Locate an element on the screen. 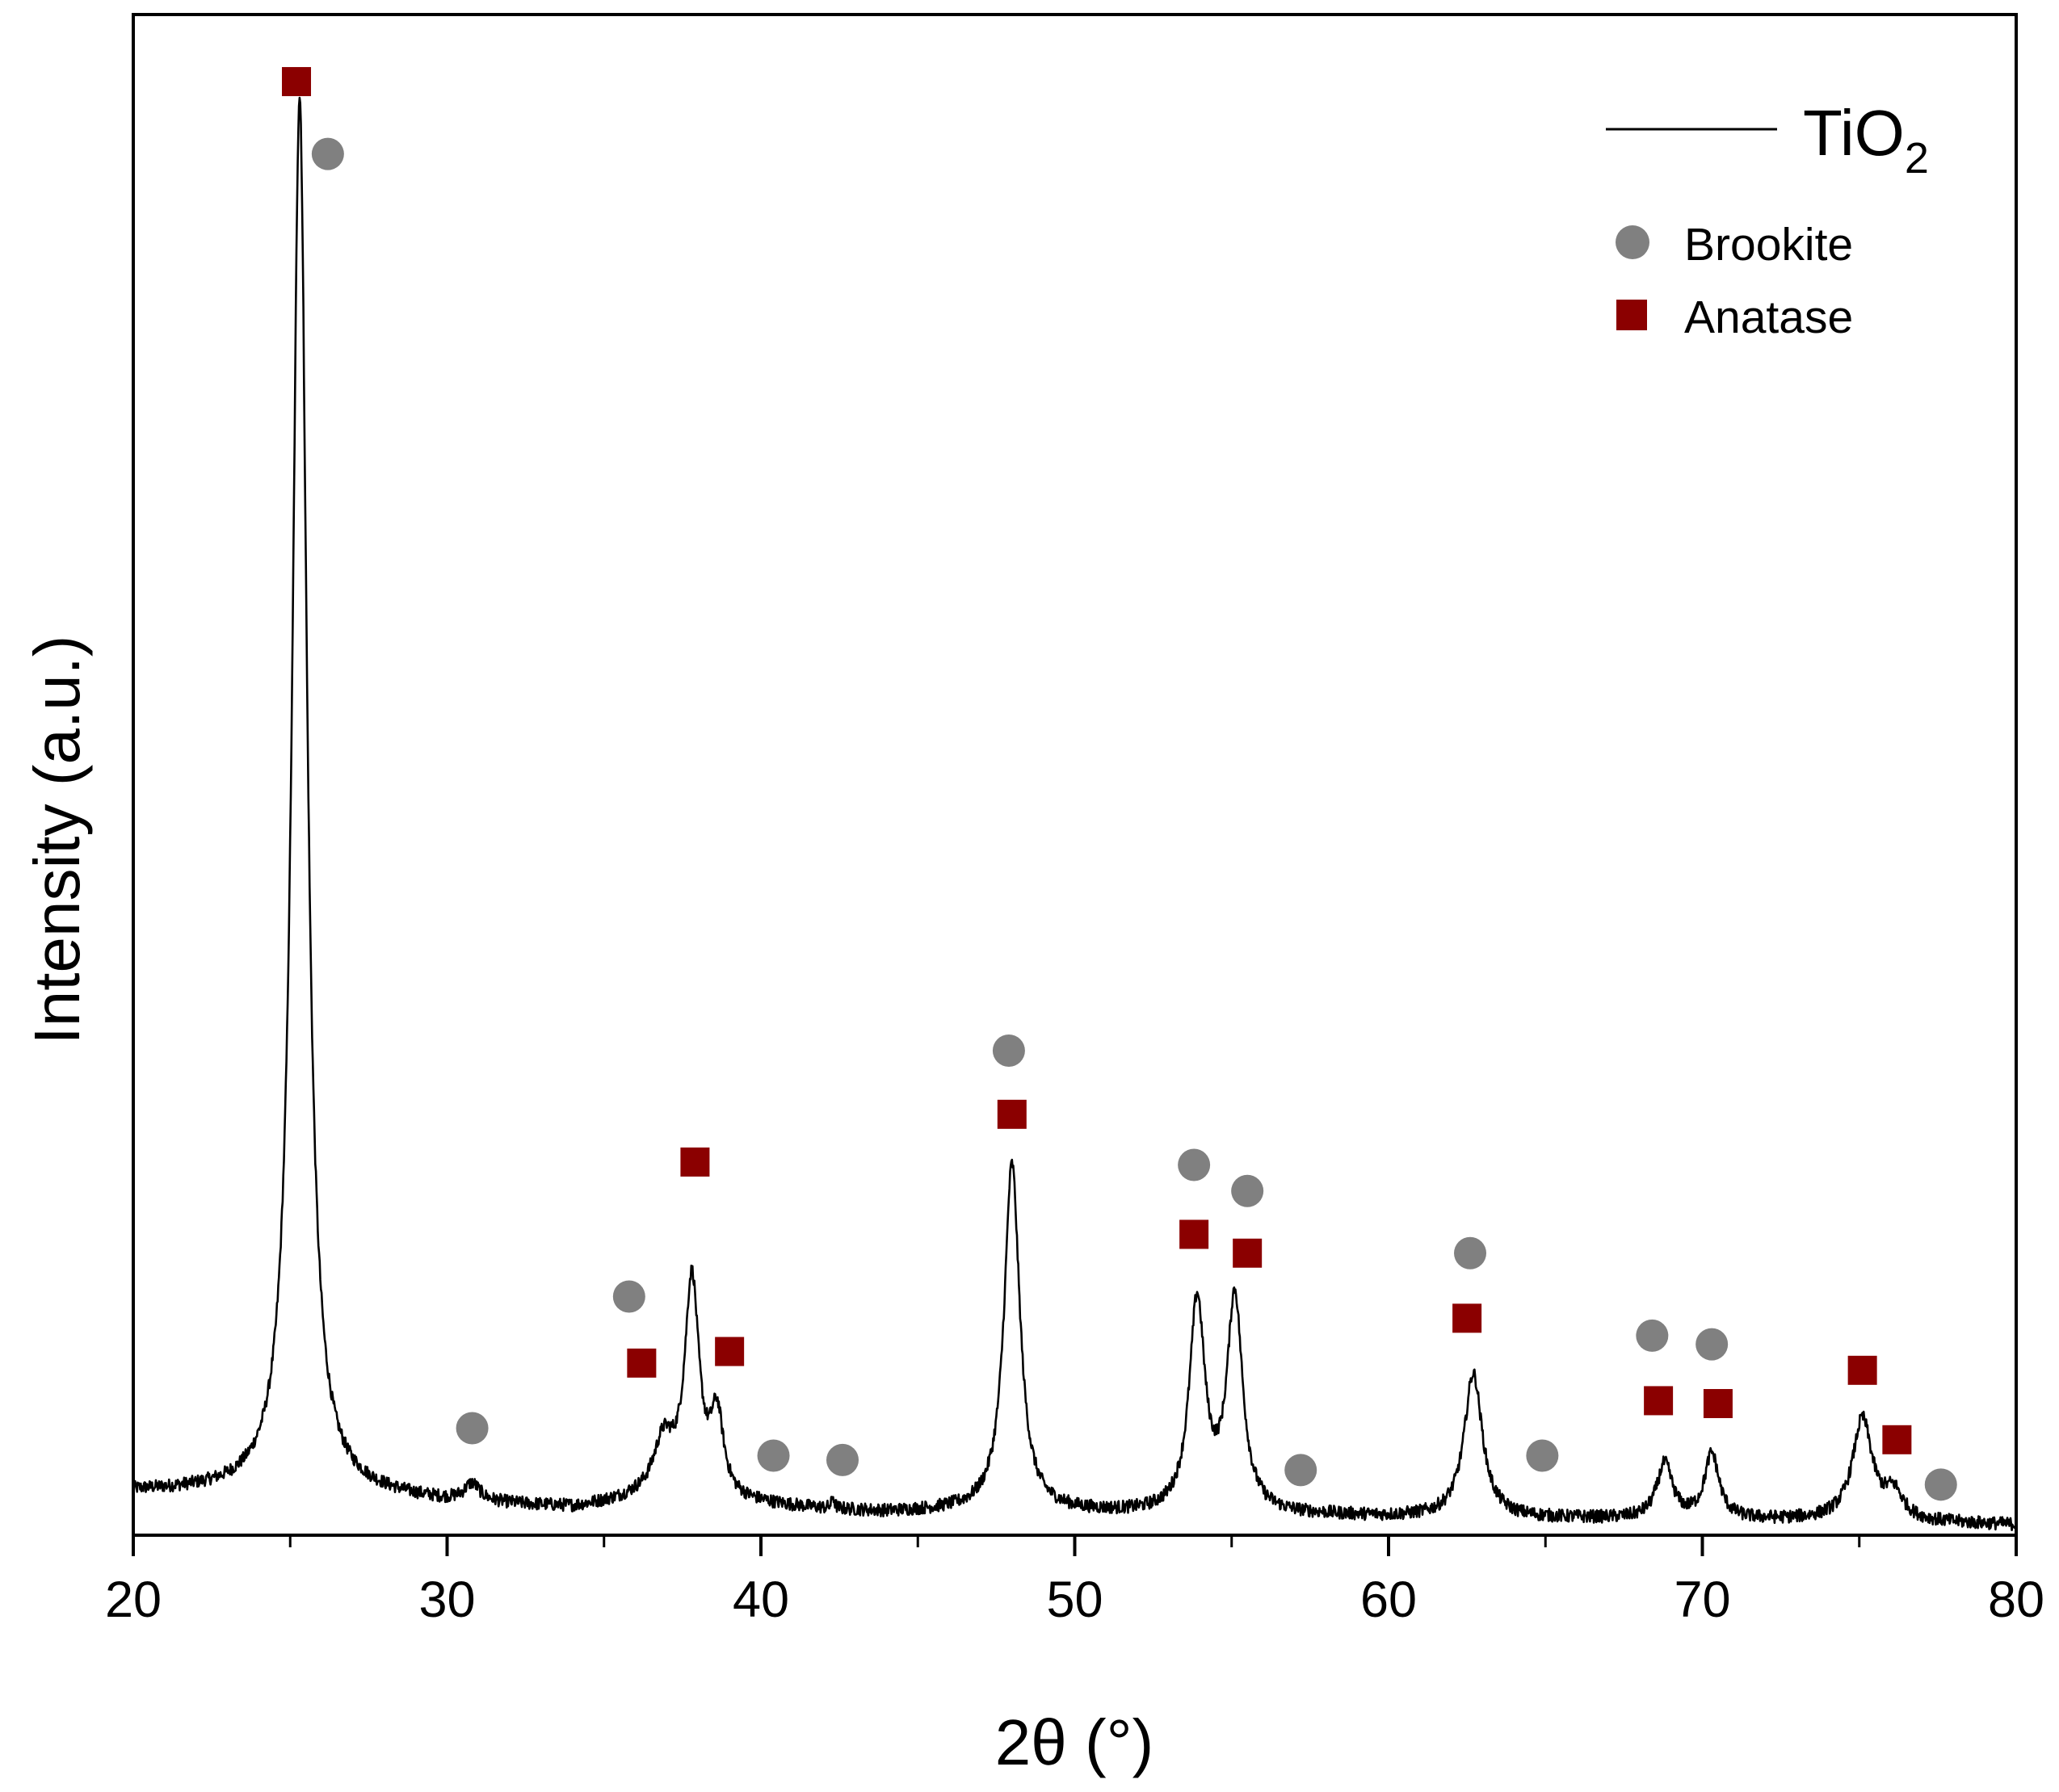  legend-brookite-marker is located at coordinates (1632, 242).